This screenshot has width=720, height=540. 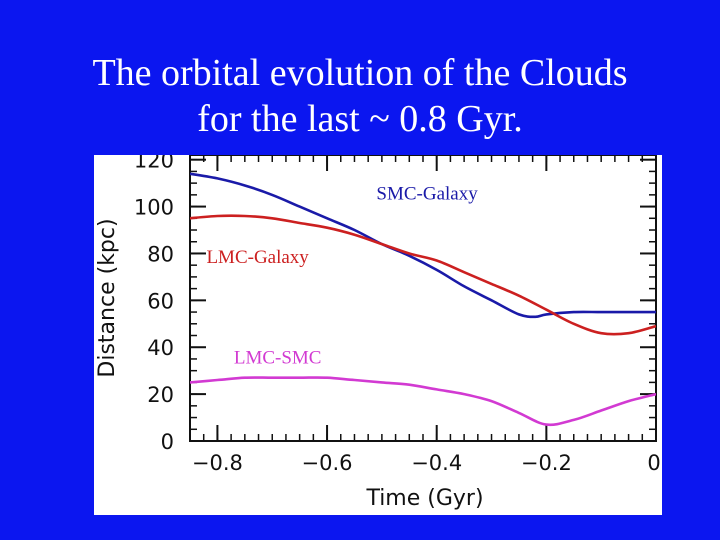 What do you see at coordinates (167, 442) in the screenshot?
I see `y-tick-label: 0` at bounding box center [167, 442].